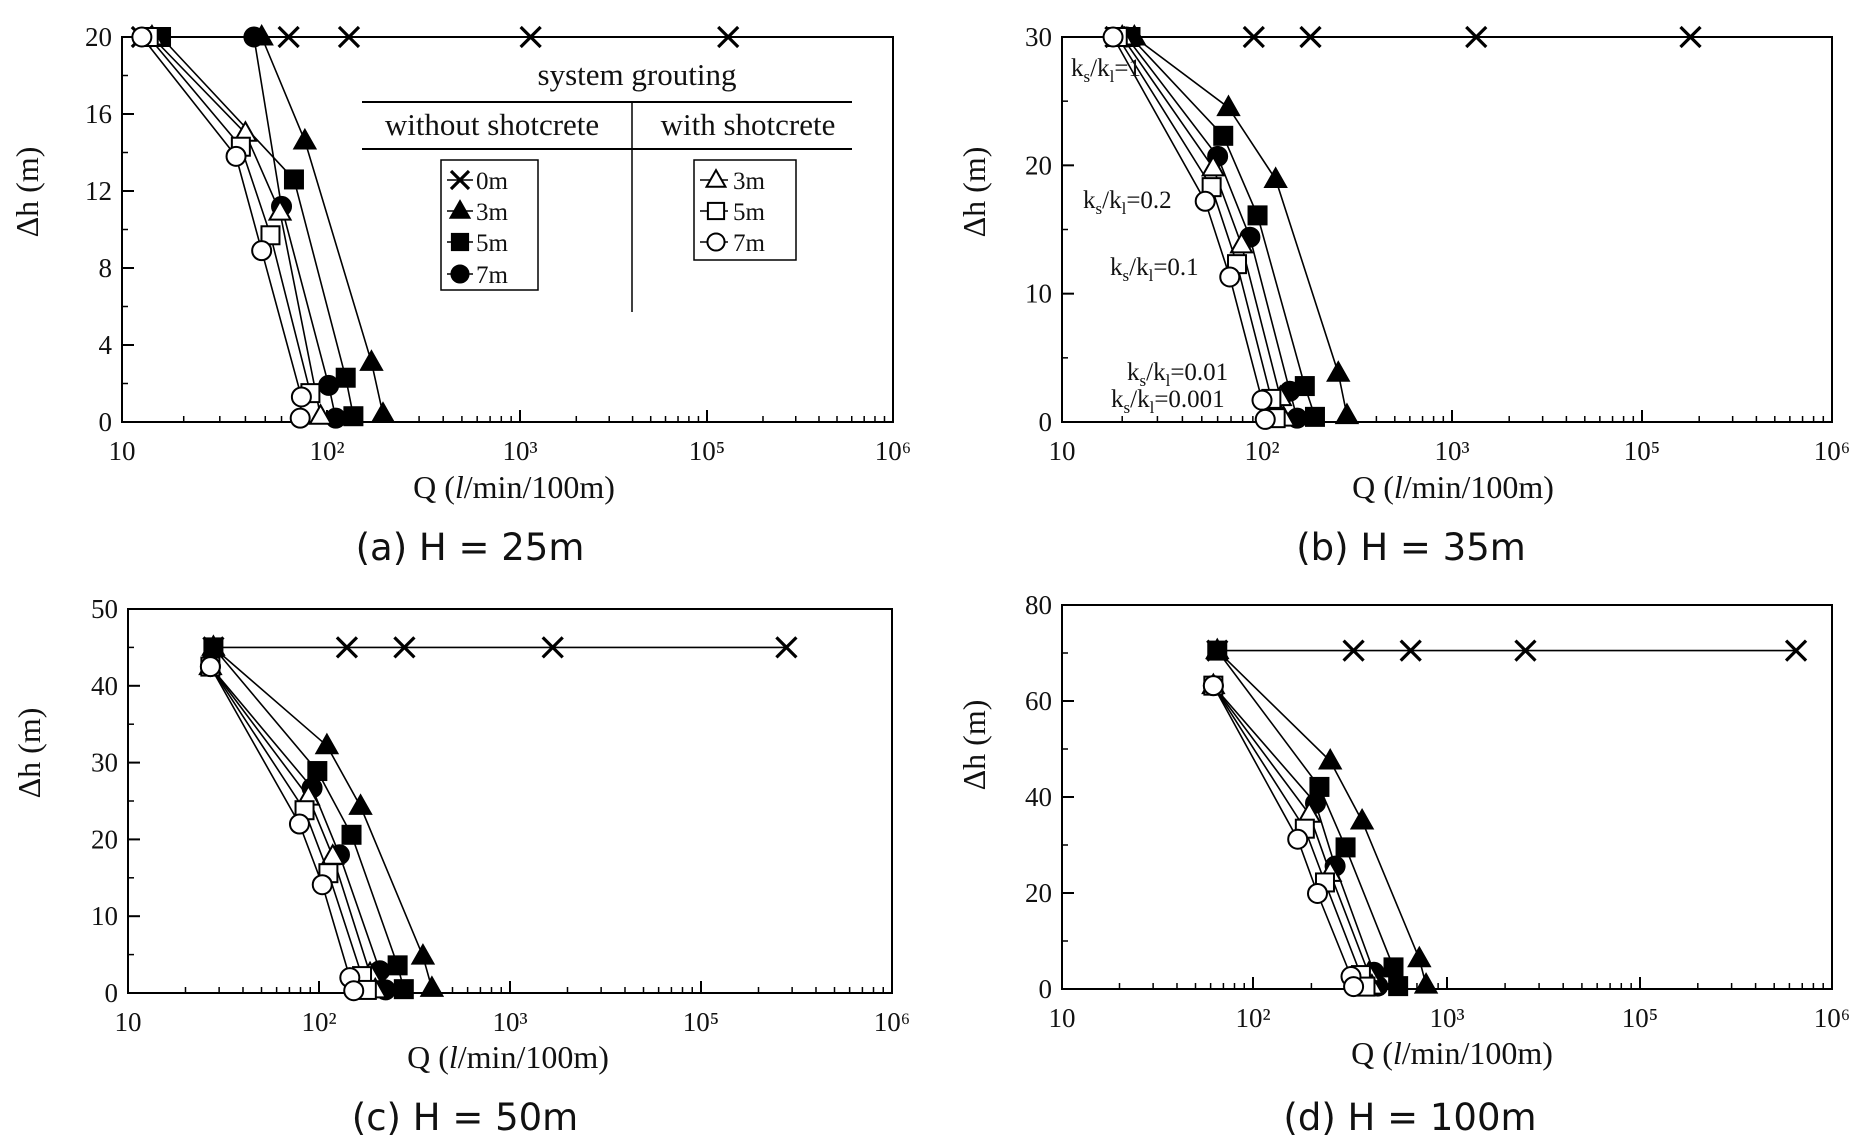 This screenshot has height=1147, width=1869. I want to click on legend-col-with: with shotcrete, so click(748, 124).